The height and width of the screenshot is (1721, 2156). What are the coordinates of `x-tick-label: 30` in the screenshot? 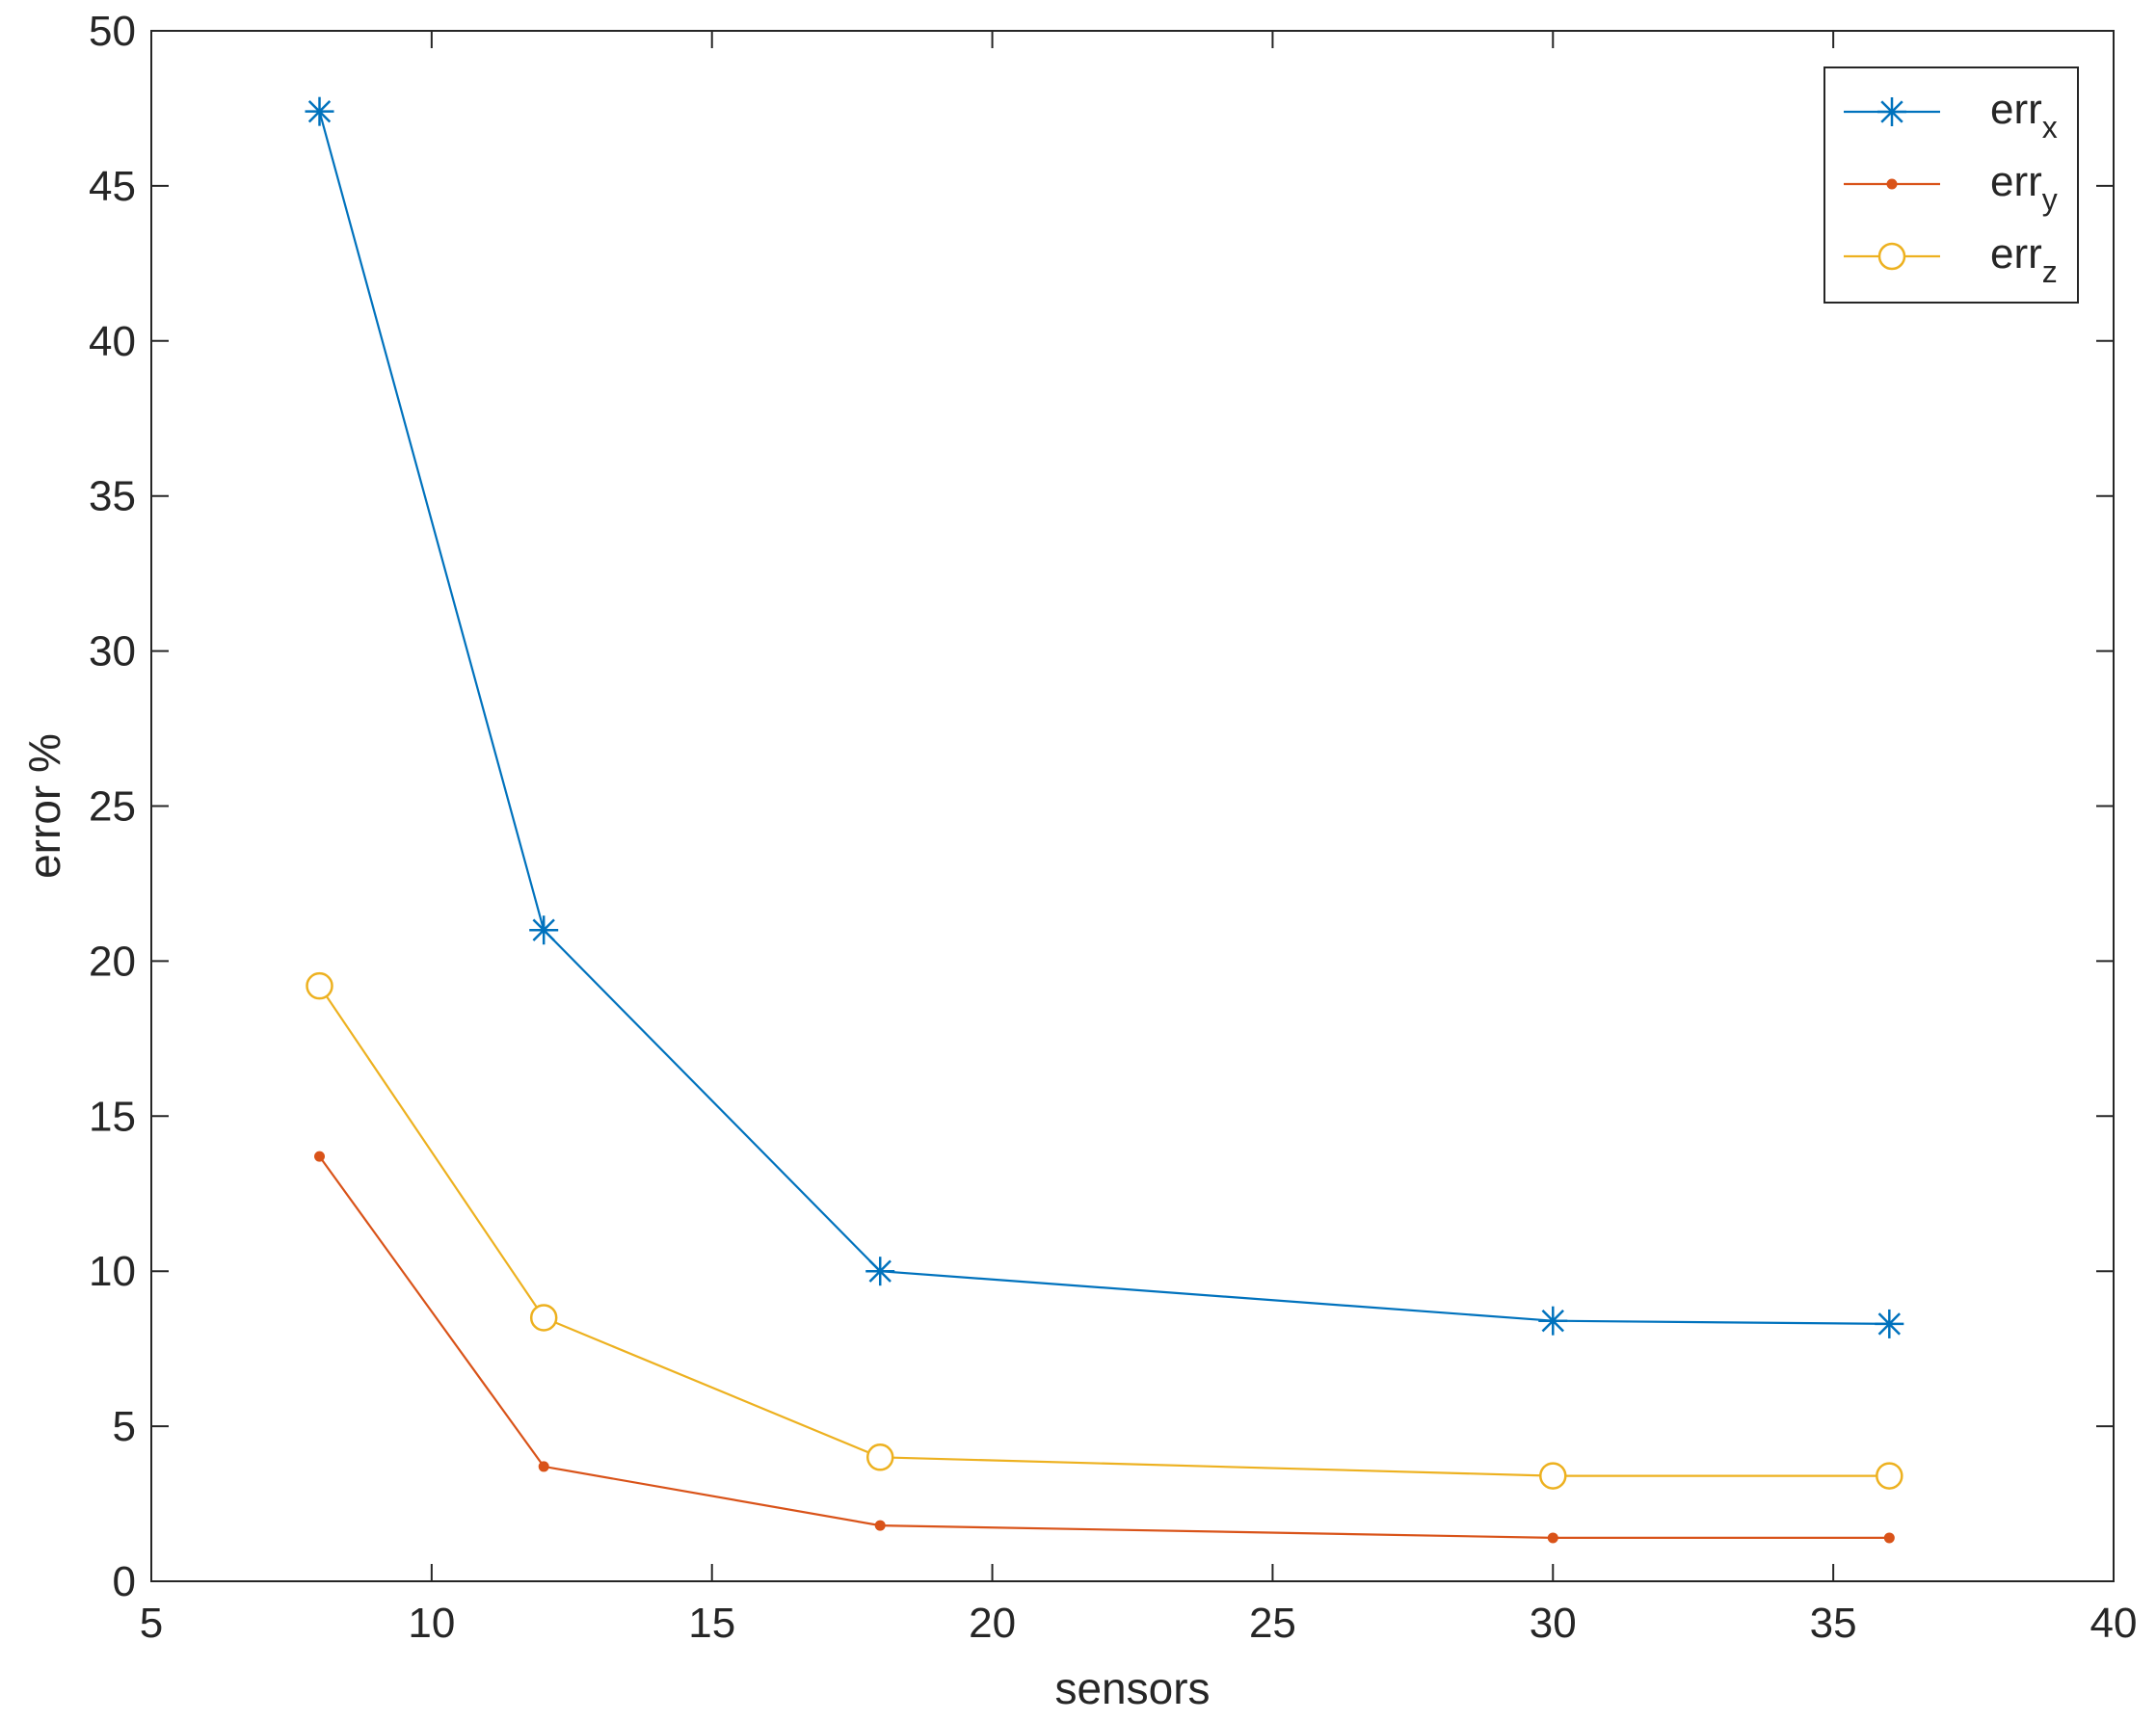 It's located at (1553, 1623).